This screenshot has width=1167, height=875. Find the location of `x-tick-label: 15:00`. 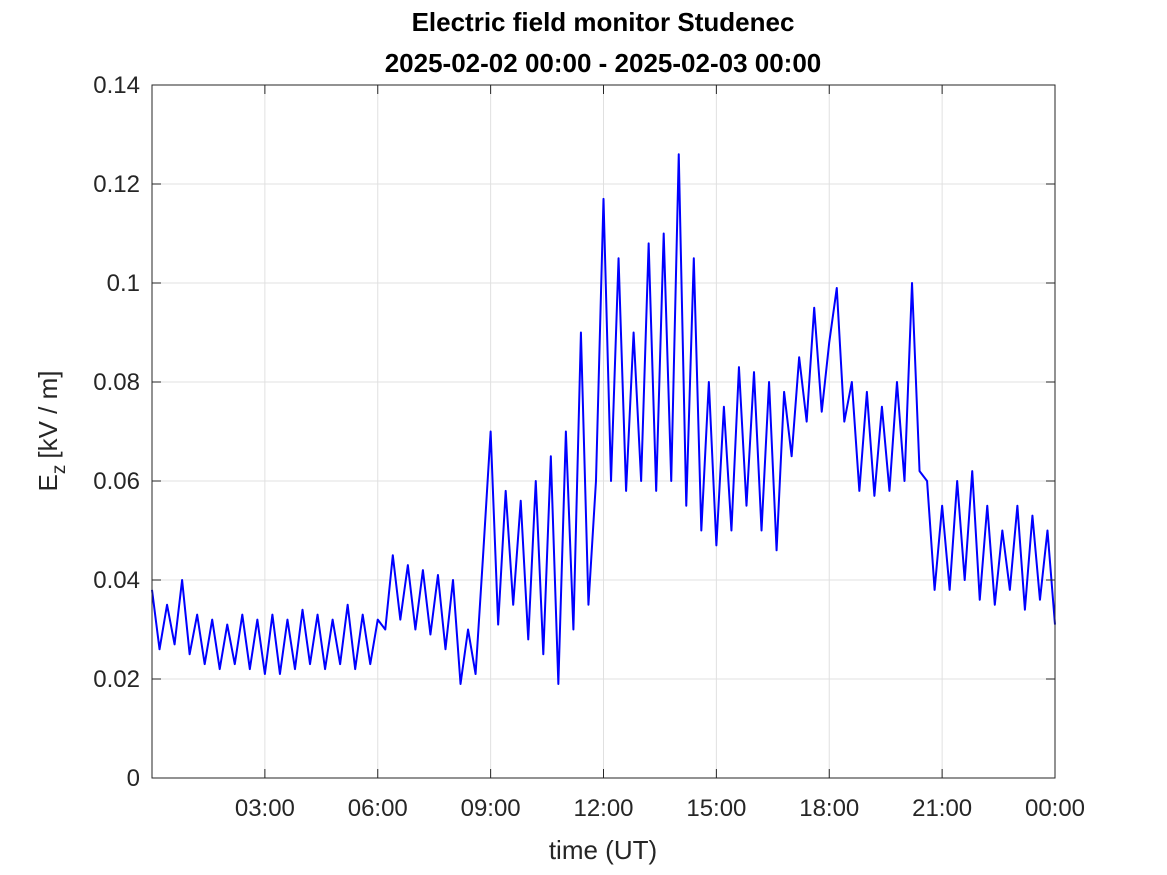

x-tick-label: 15:00 is located at coordinates (716, 808).